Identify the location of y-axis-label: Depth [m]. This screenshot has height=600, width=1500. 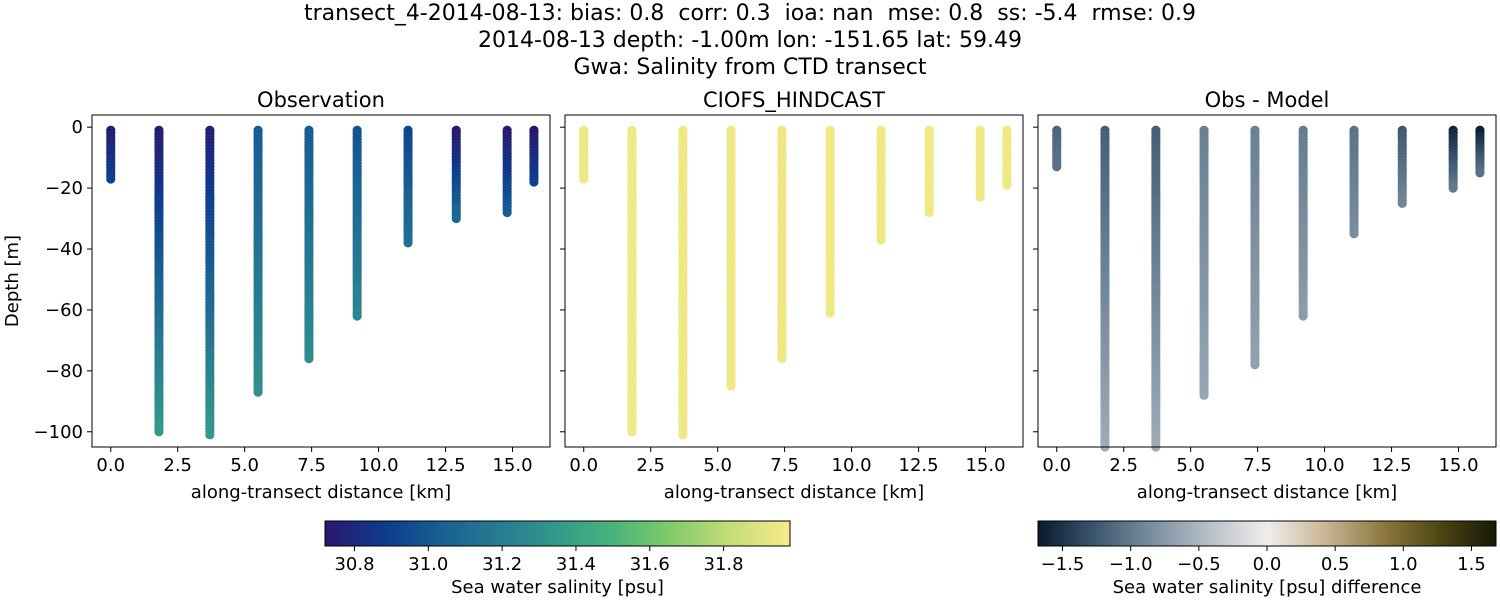
(12, 281).